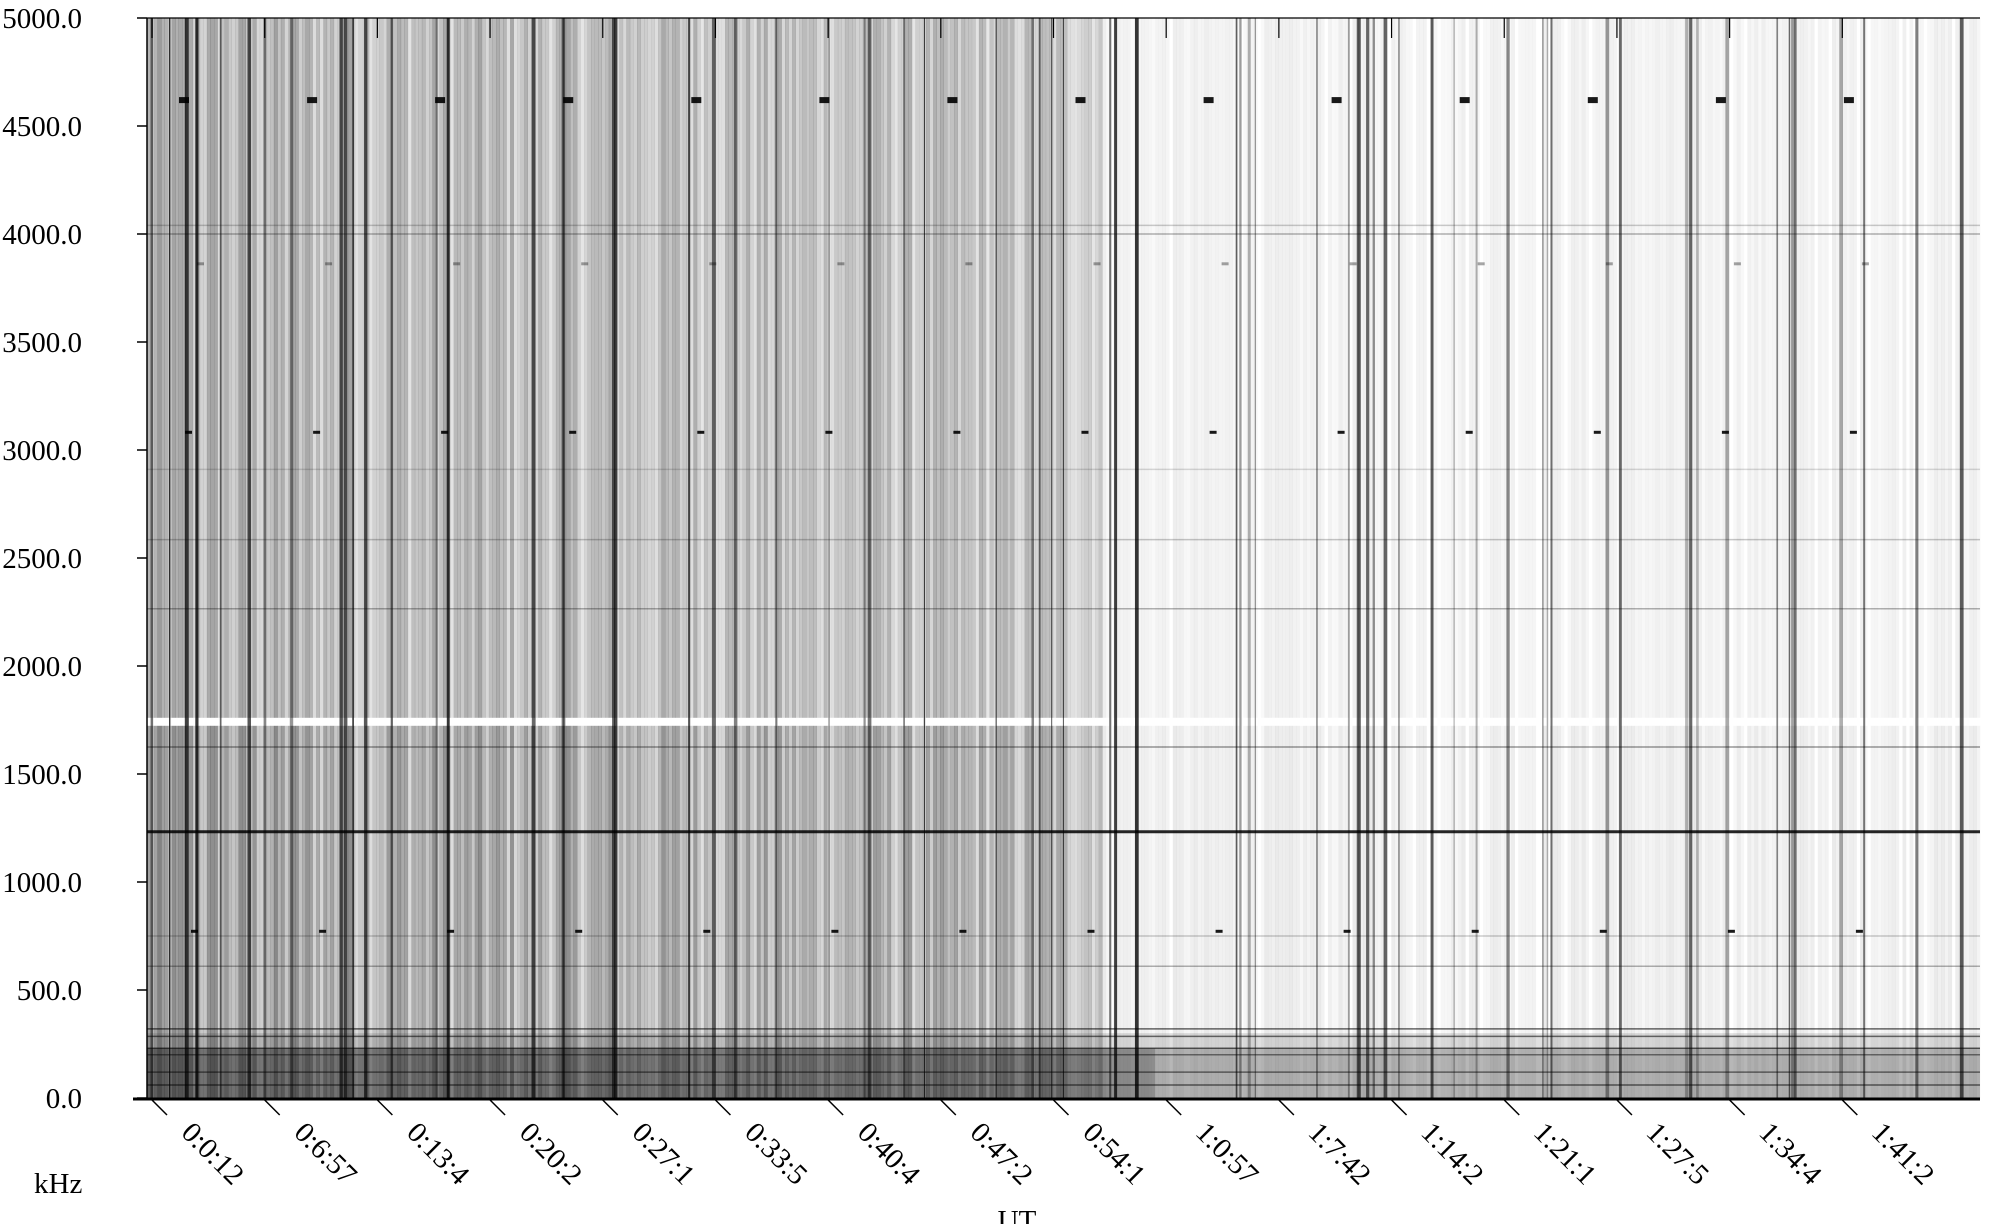 This screenshot has width=2015, height=1224. Describe the element at coordinates (1001, 1153) in the screenshot. I see `x-tick-label: 0:47:2` at that location.